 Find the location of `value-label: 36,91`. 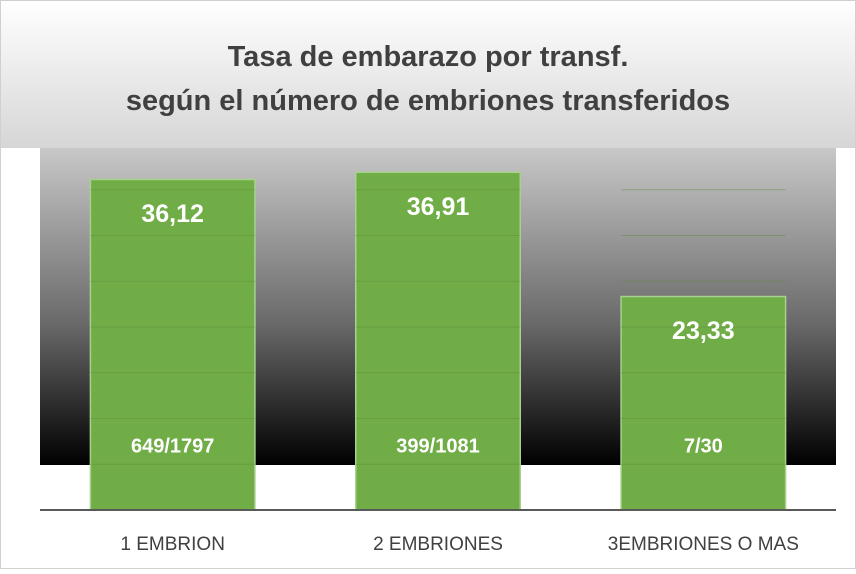

value-label: 36,91 is located at coordinates (438, 207).